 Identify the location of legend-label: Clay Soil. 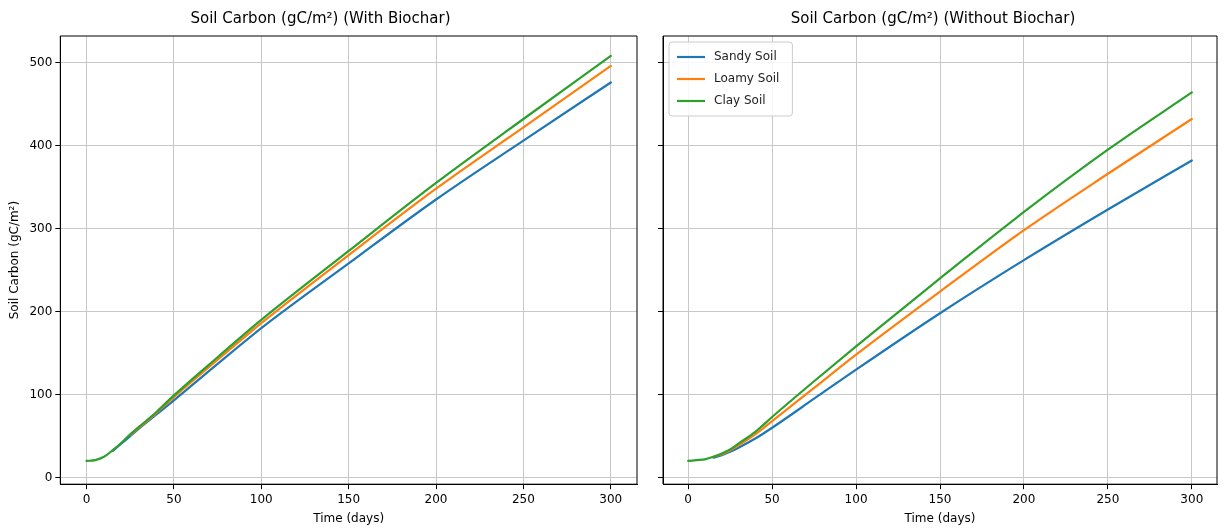
(740, 100).